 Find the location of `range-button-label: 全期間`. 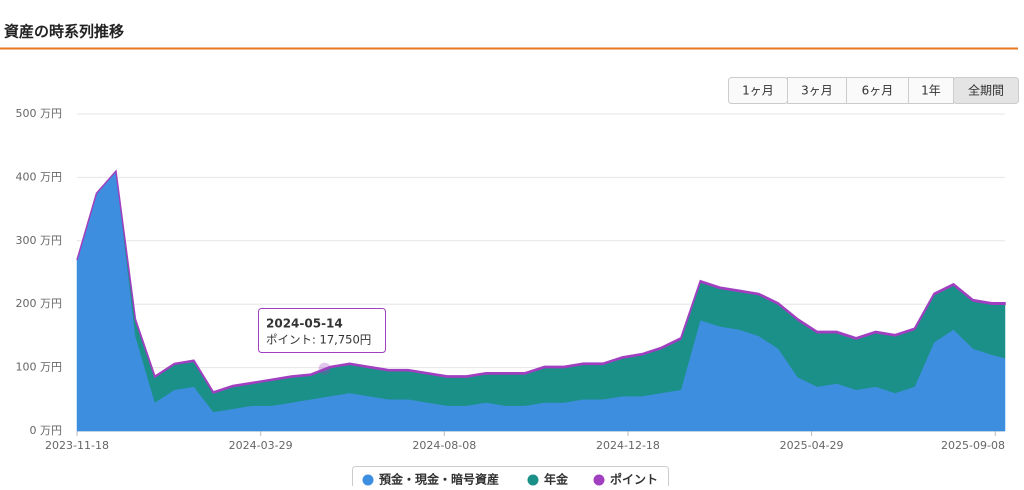

range-button-label: 全期間 is located at coordinates (986, 90).